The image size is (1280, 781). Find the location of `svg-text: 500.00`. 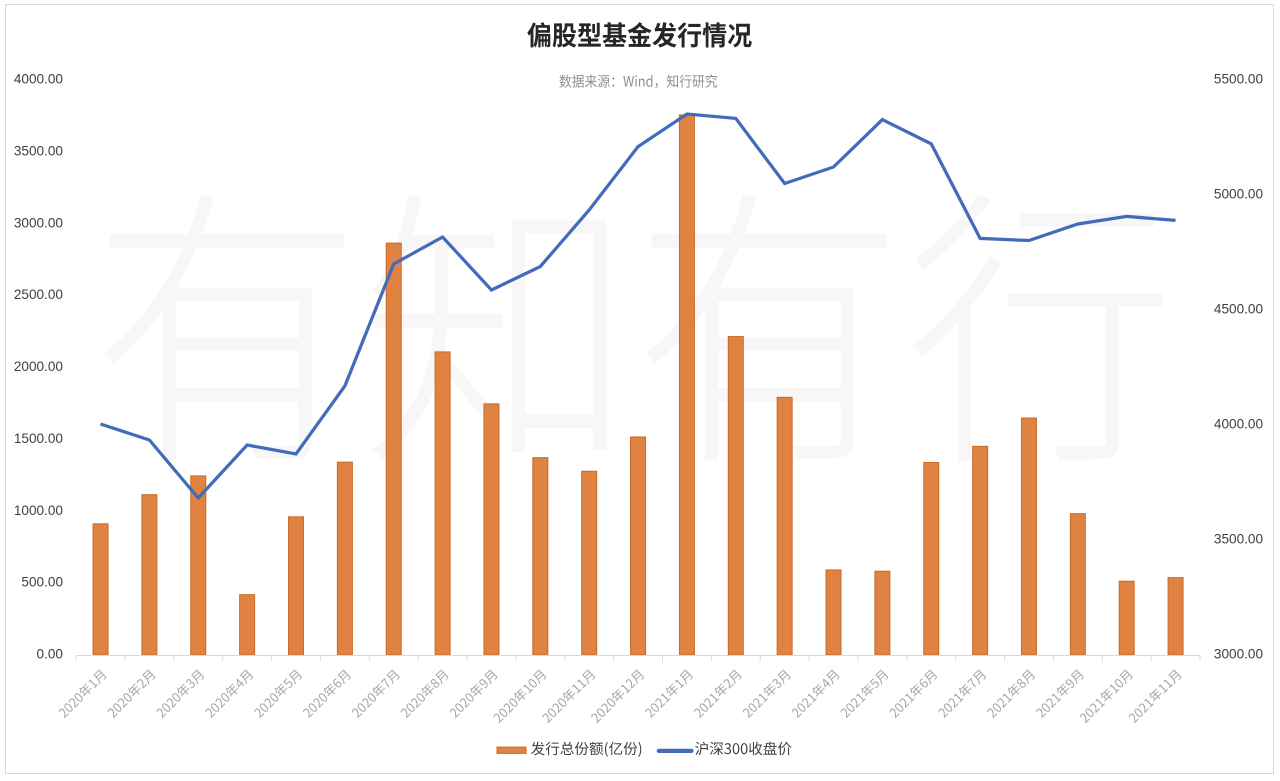

svg-text: 500.00 is located at coordinates (42, 582).